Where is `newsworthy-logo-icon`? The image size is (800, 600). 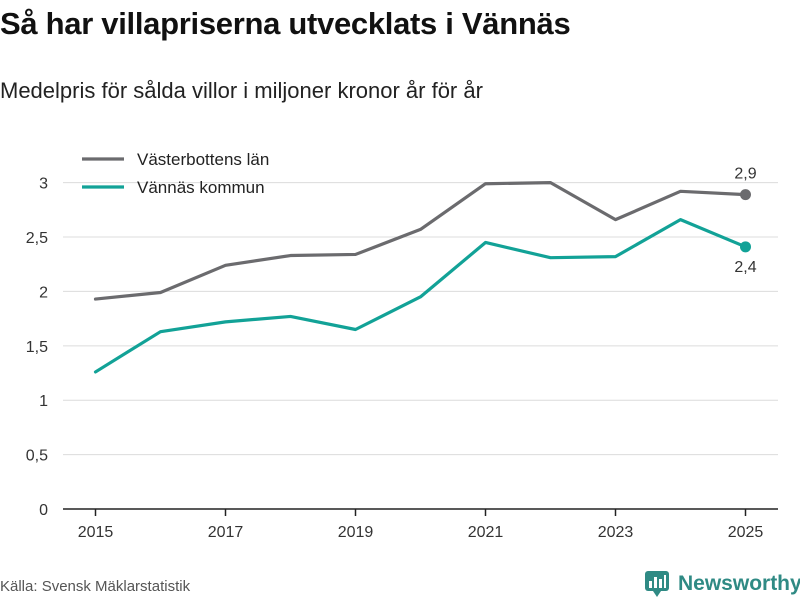
newsworthy-logo-icon is located at coordinates (657, 584).